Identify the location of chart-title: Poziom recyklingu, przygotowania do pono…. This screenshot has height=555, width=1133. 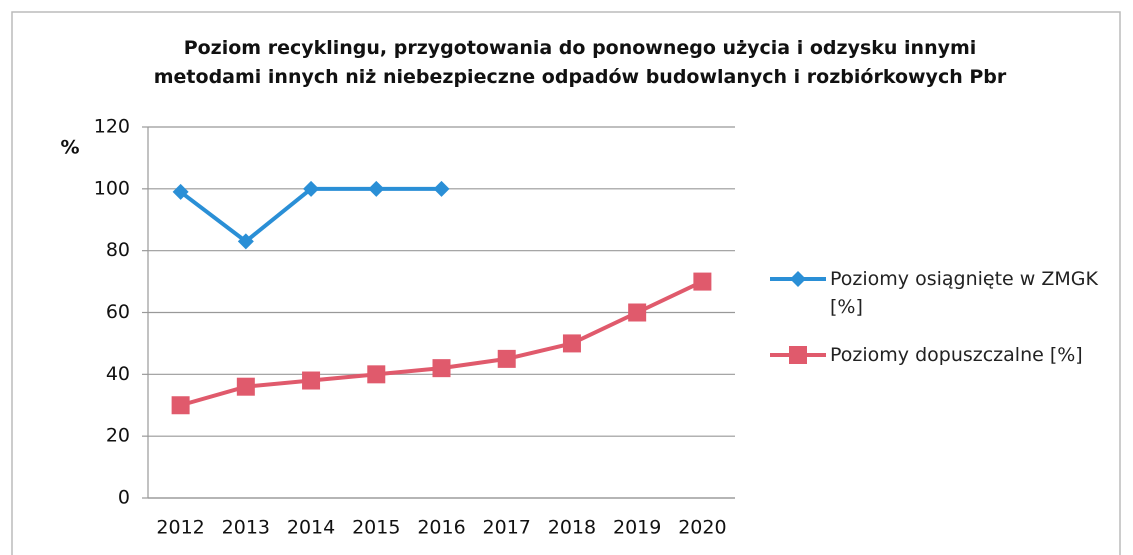
(580, 62).